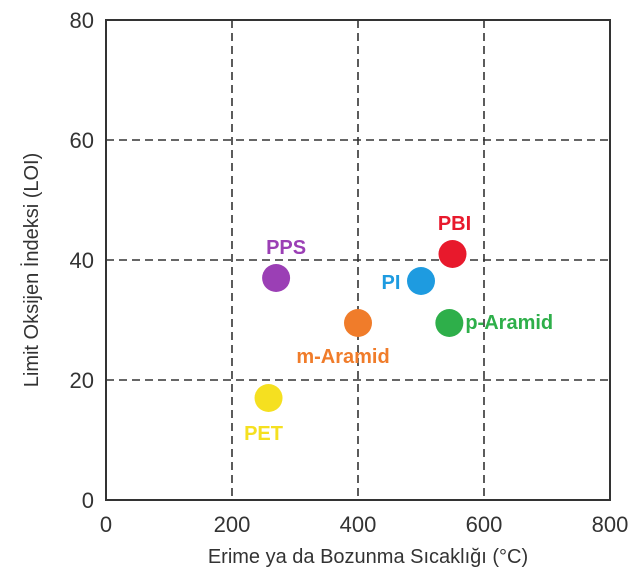 Image resolution: width=635 pixels, height=575 pixels. I want to click on x-axis-ticks: 0 200 400 600 800, so click(364, 524).